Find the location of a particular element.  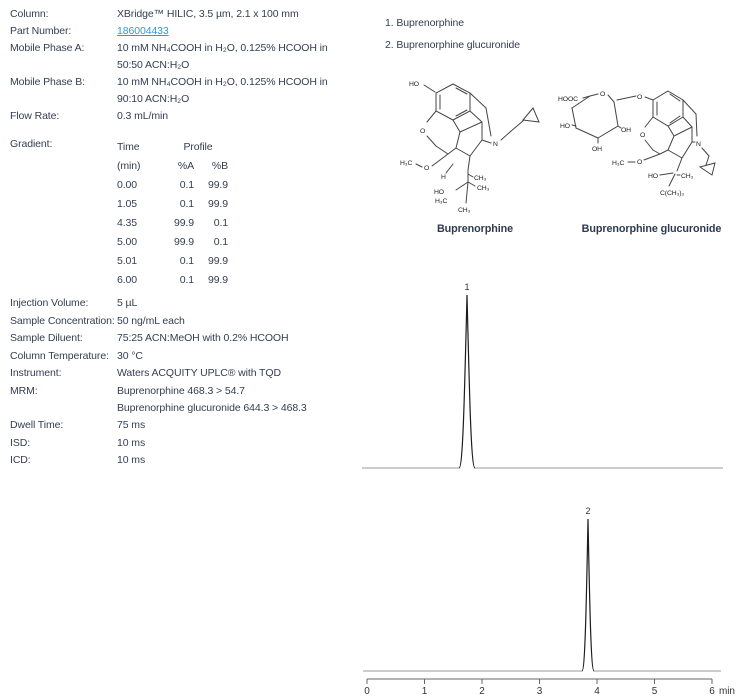

gradient-header-row: Time Profile is located at coordinates (175, 147).